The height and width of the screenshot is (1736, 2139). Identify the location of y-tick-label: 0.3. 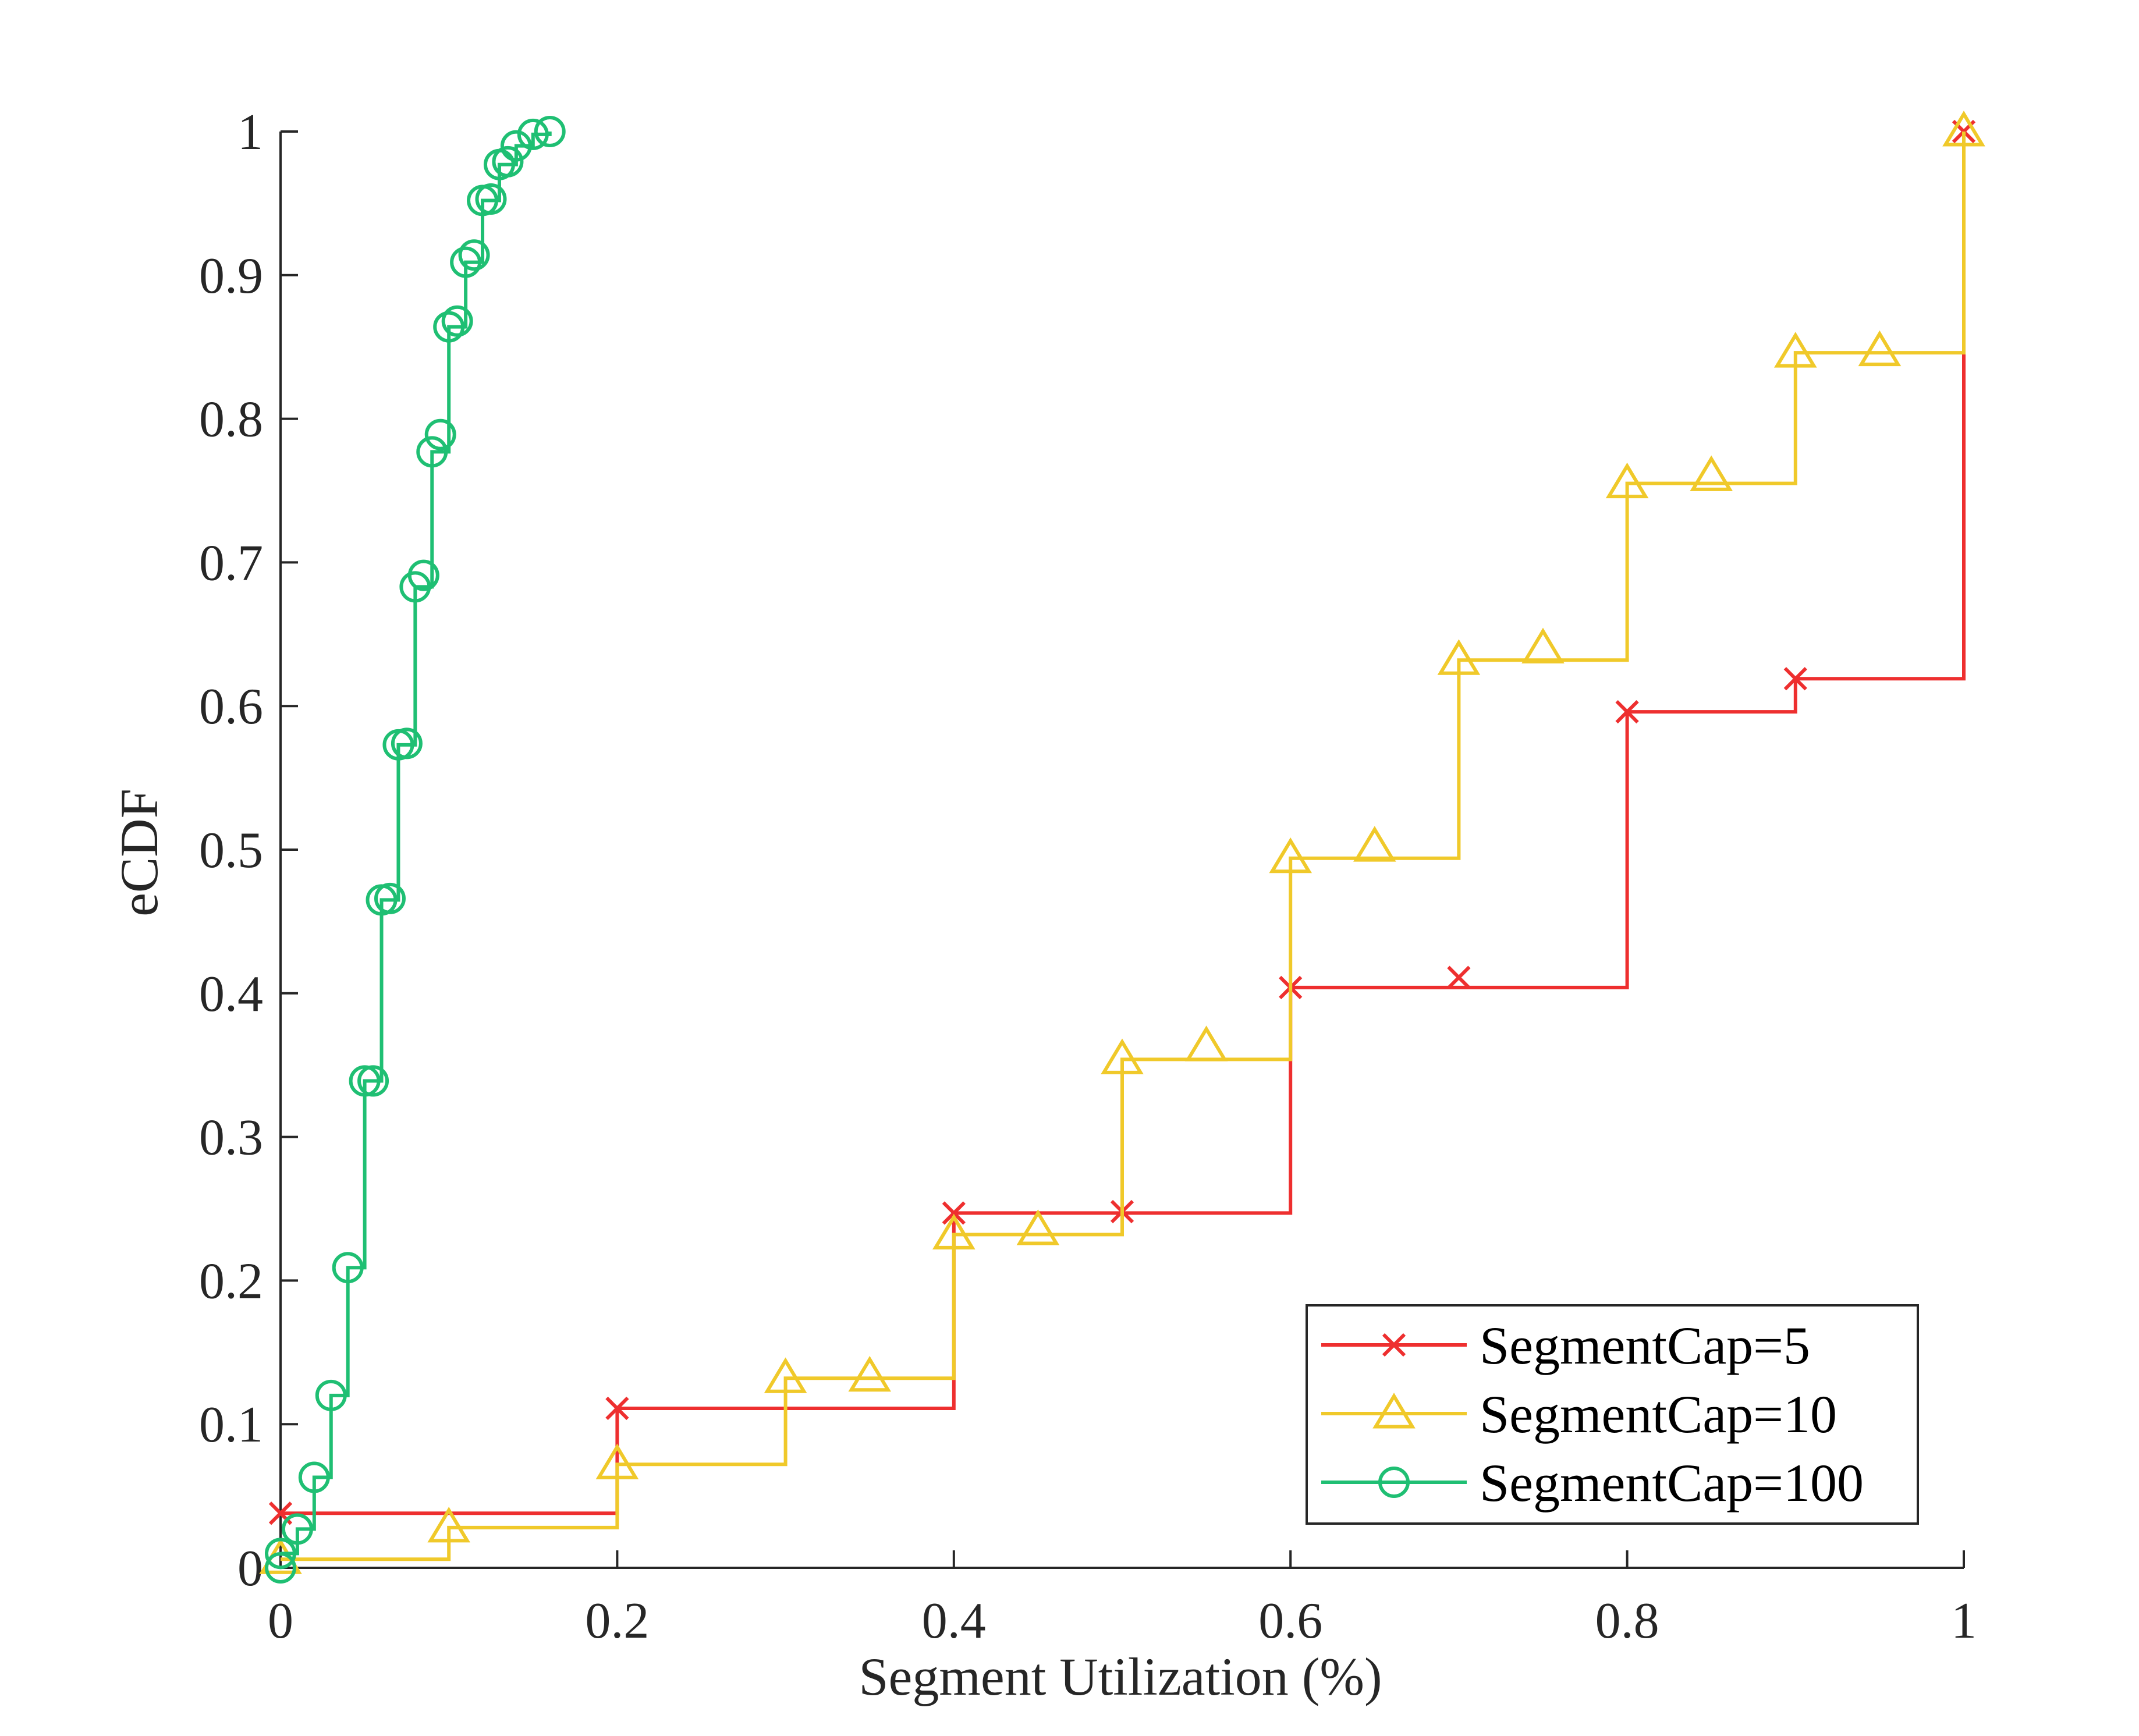
(231, 1138).